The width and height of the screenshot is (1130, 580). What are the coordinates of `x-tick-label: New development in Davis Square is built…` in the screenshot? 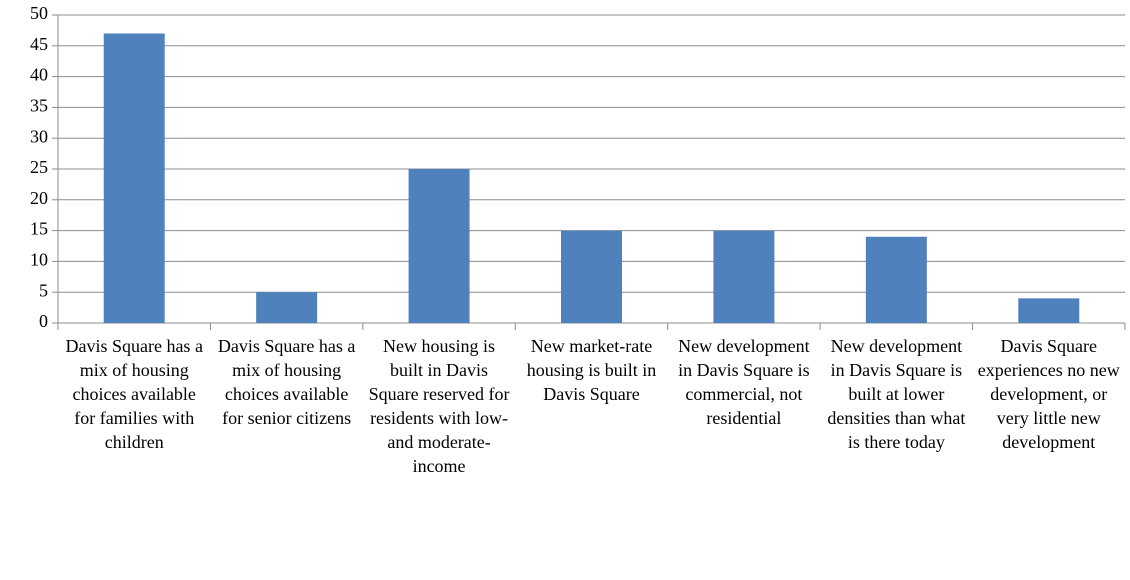 It's located at (896, 394).